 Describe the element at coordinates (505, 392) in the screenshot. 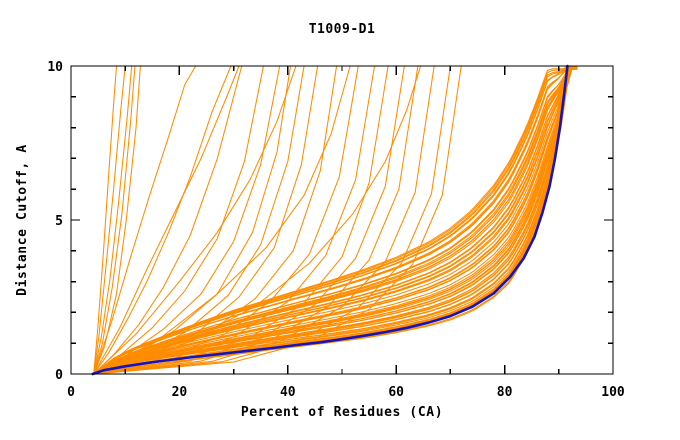

I see `x-tick-label: 80` at that location.